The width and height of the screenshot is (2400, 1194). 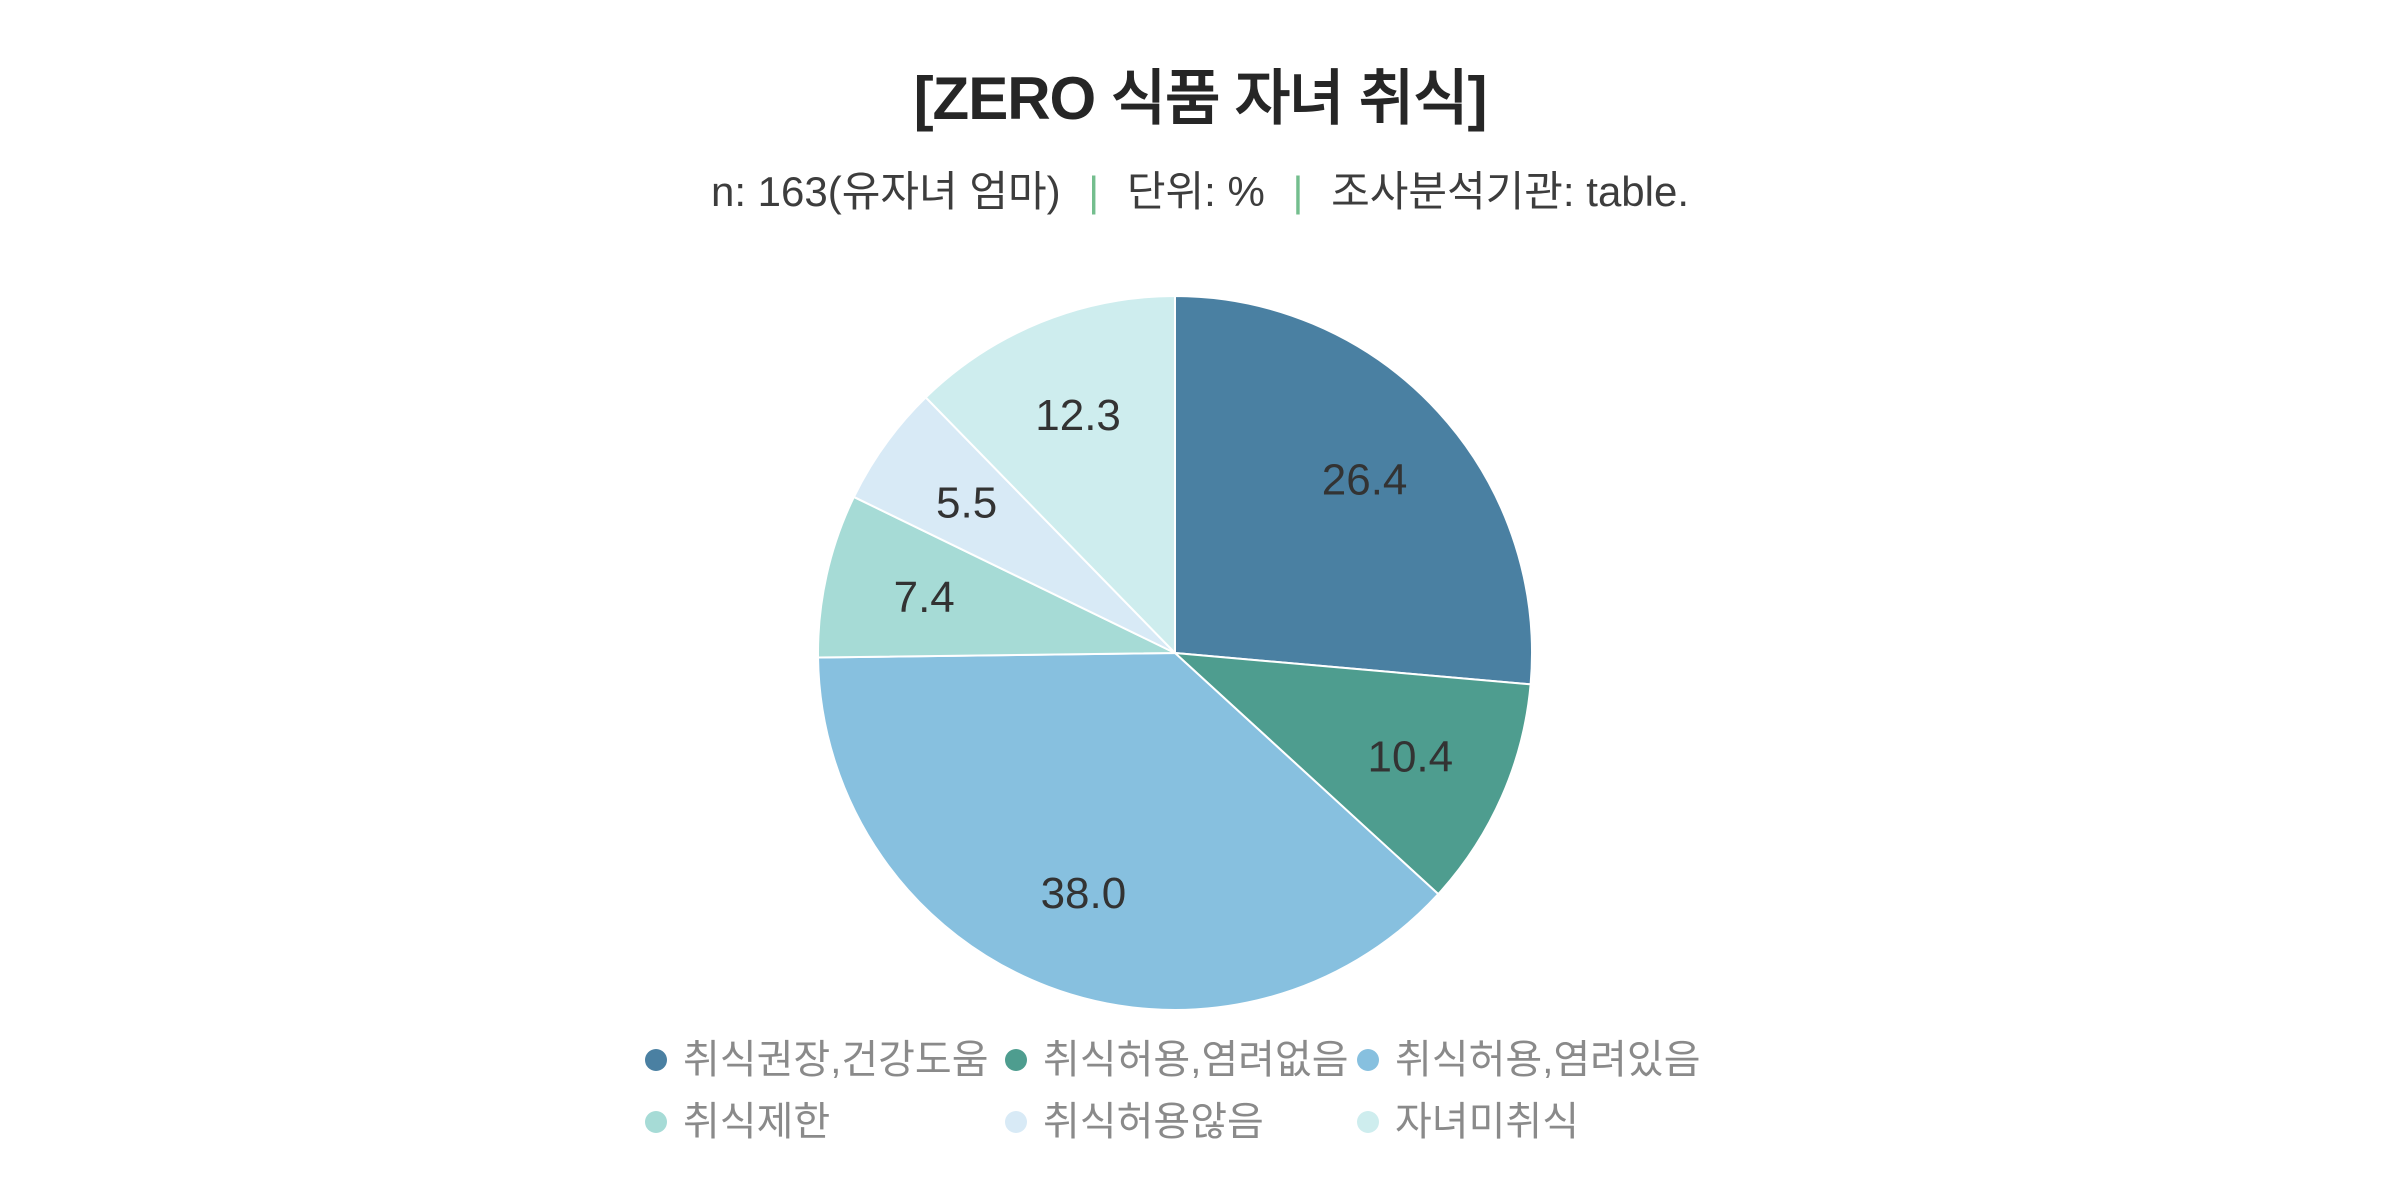 What do you see at coordinates (757, 1122) in the screenshot?
I see `legend-label: 취식제한` at bounding box center [757, 1122].